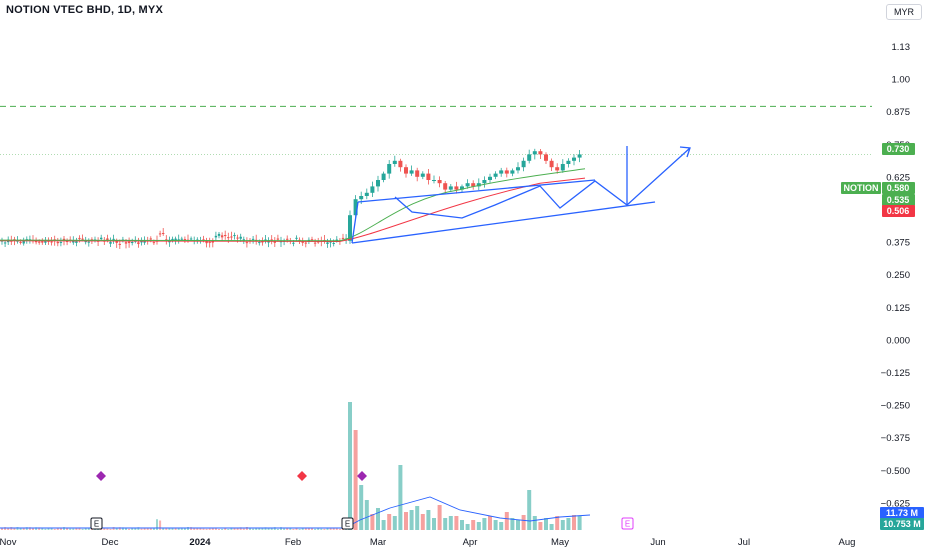  Describe the element at coordinates (200, 542) in the screenshot. I see `x-tick-label: 2024` at that location.